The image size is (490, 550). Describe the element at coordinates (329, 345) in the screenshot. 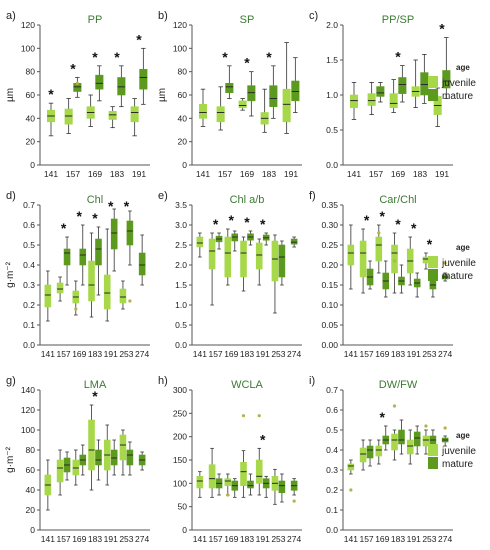

I see `y-tick-label: 0.00` at that location.